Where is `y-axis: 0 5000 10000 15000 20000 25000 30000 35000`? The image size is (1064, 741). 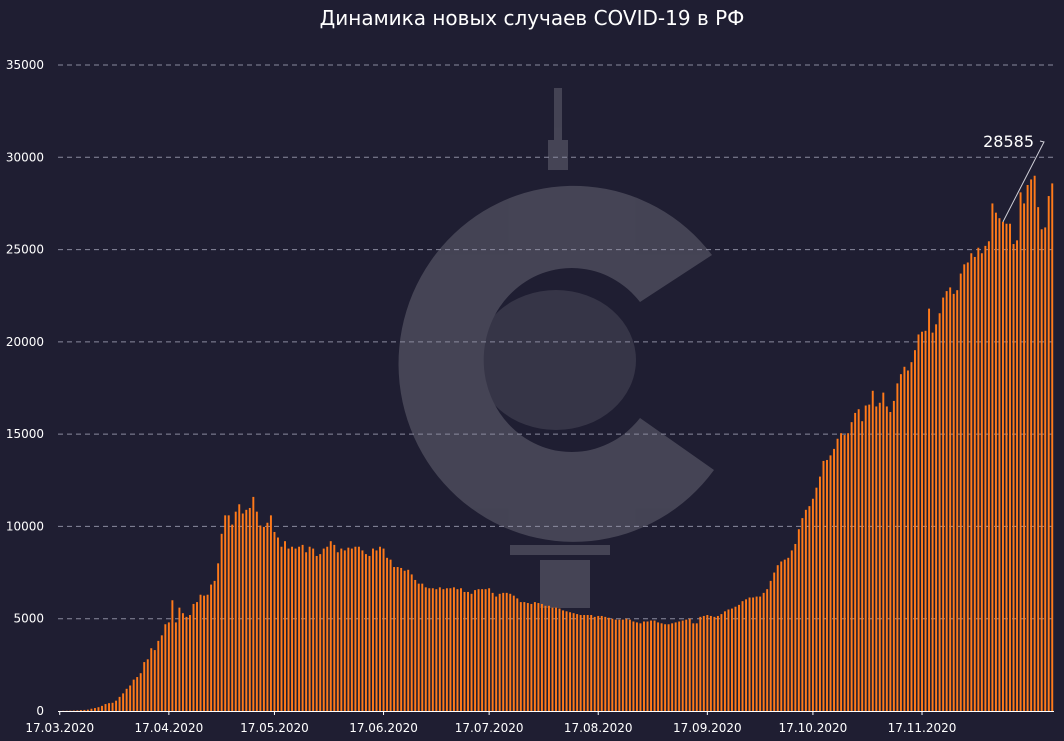
y-axis: 0 5000 10000 15000 20000 25000 30000 35000 is located at coordinates (25, 388).